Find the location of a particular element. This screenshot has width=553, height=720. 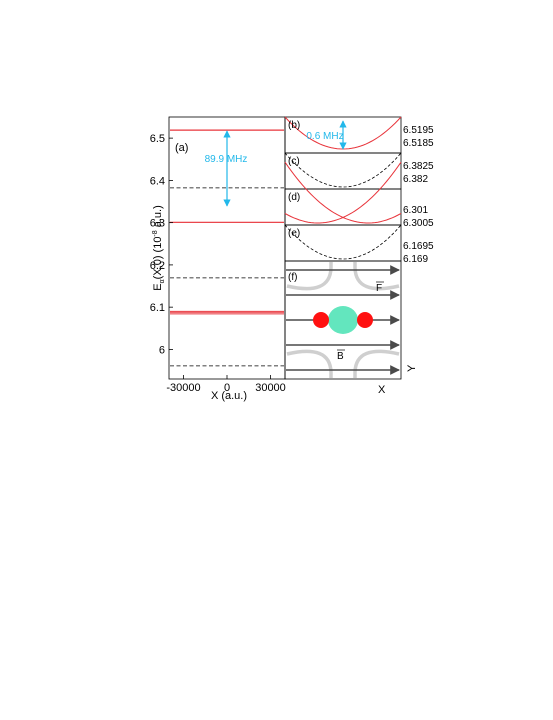

panel-e-dashed-curve is located at coordinates (343, 242).